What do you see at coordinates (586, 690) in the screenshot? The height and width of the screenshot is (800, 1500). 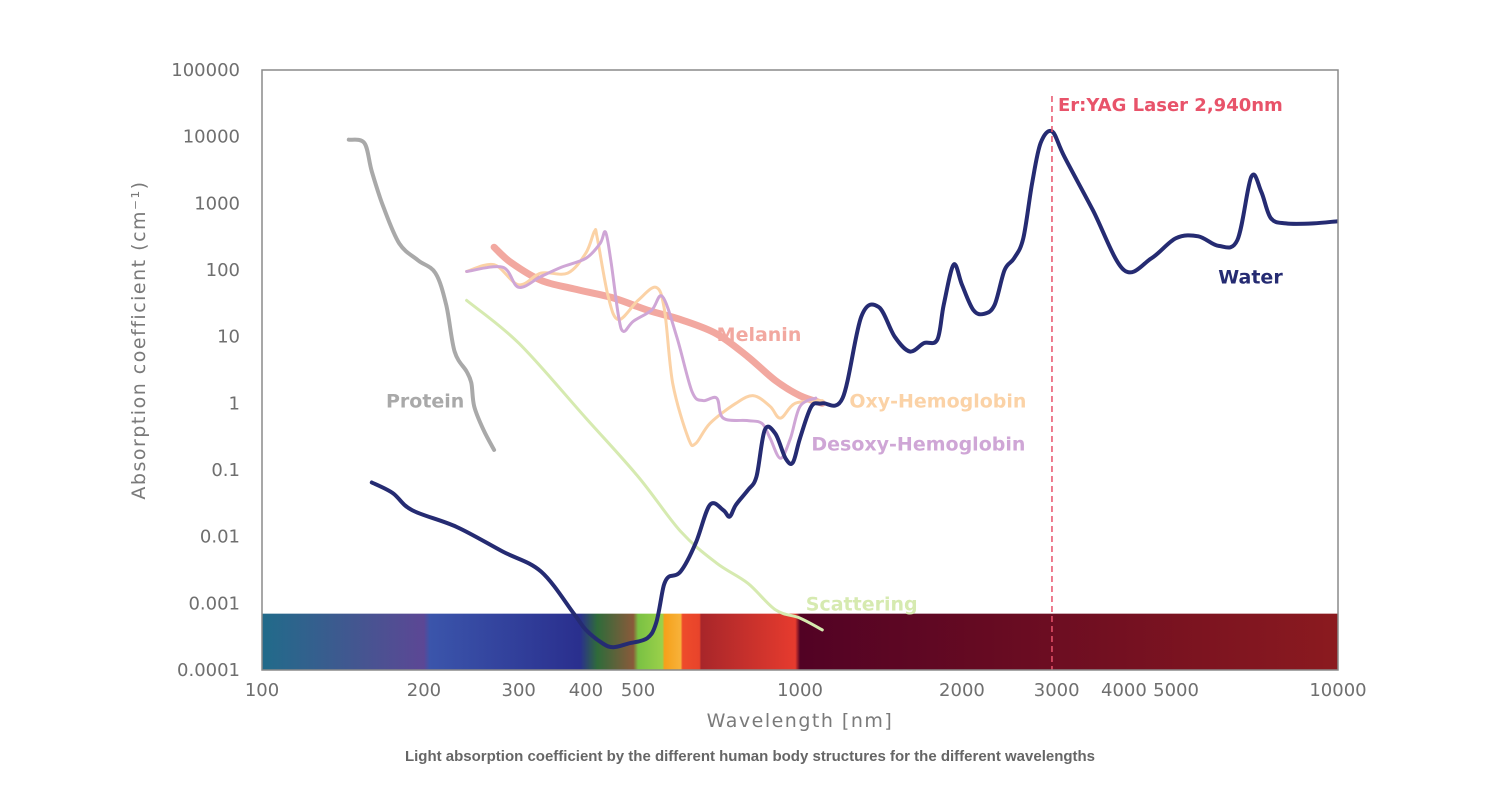 I see `x-tick-label-400: 400` at bounding box center [586, 690].